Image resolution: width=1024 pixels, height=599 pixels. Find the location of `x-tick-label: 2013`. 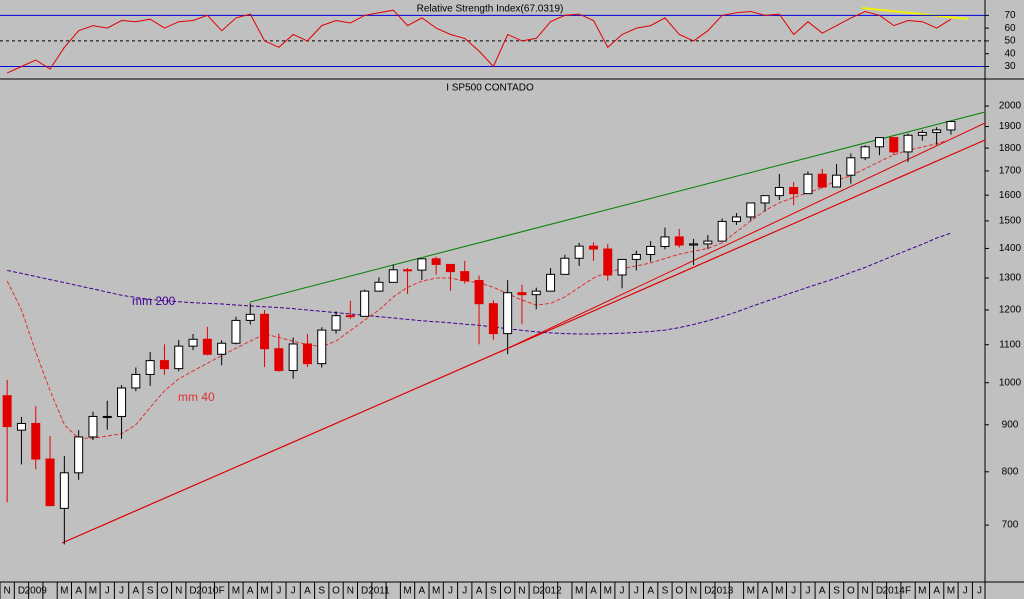

x-tick-label: 2013 is located at coordinates (722, 591).